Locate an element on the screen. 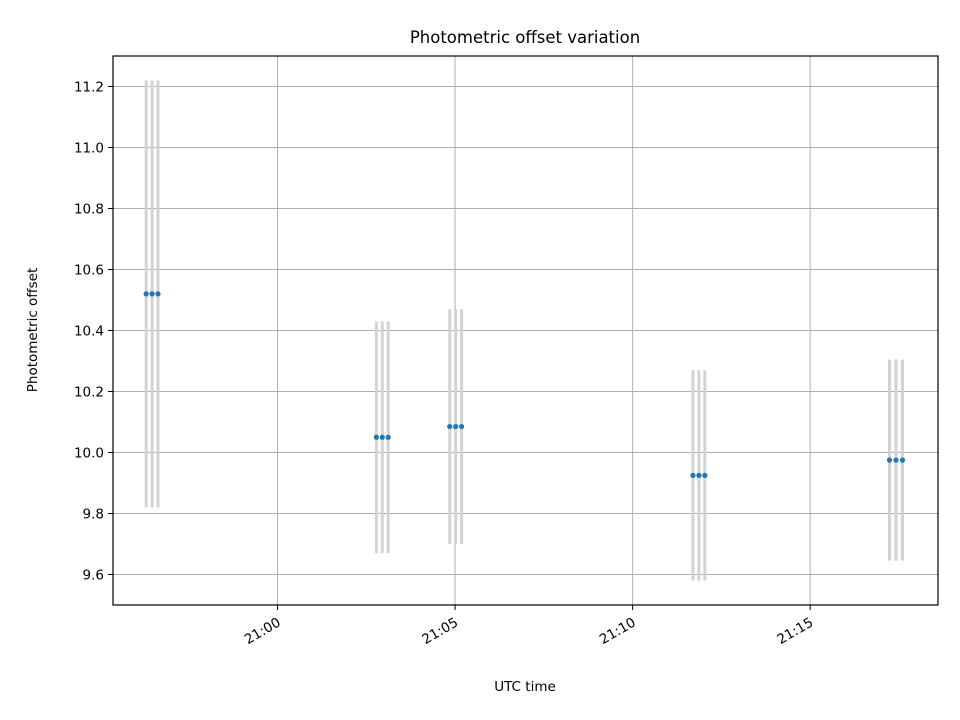 Image resolution: width=960 pixels, height=720 pixels. x-tick-label: 21:10 is located at coordinates (618, 631).